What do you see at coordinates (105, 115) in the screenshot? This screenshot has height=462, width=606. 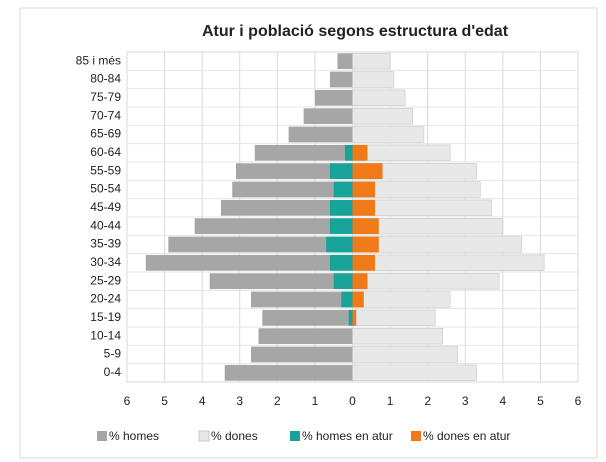 I see `y-tick-label: 70-74` at bounding box center [105, 115].